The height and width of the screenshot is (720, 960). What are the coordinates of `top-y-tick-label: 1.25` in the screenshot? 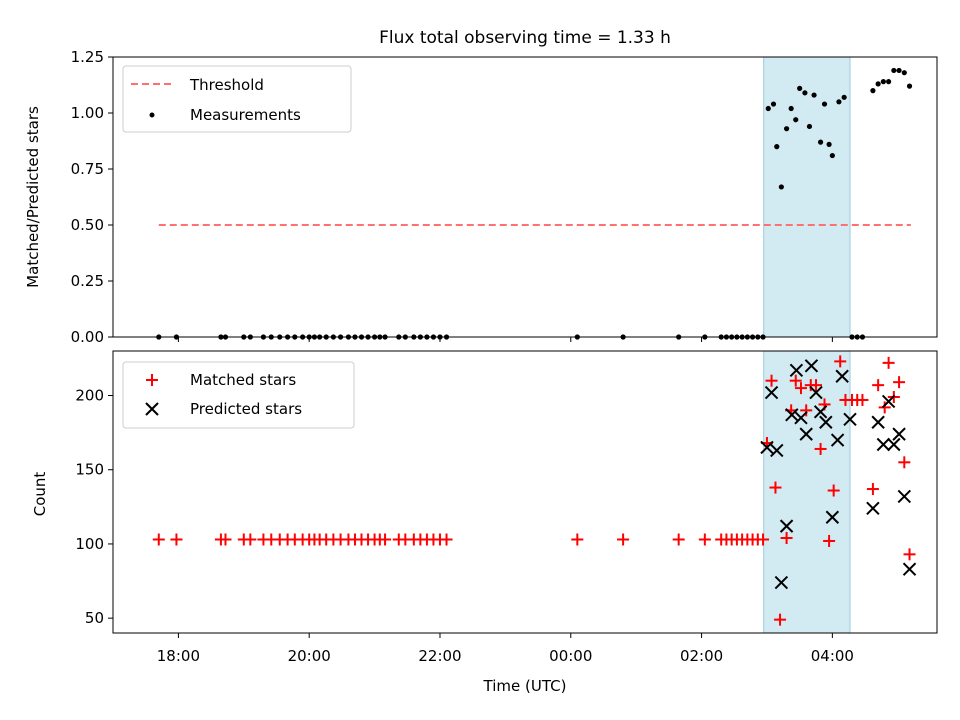 It's located at (87, 57).